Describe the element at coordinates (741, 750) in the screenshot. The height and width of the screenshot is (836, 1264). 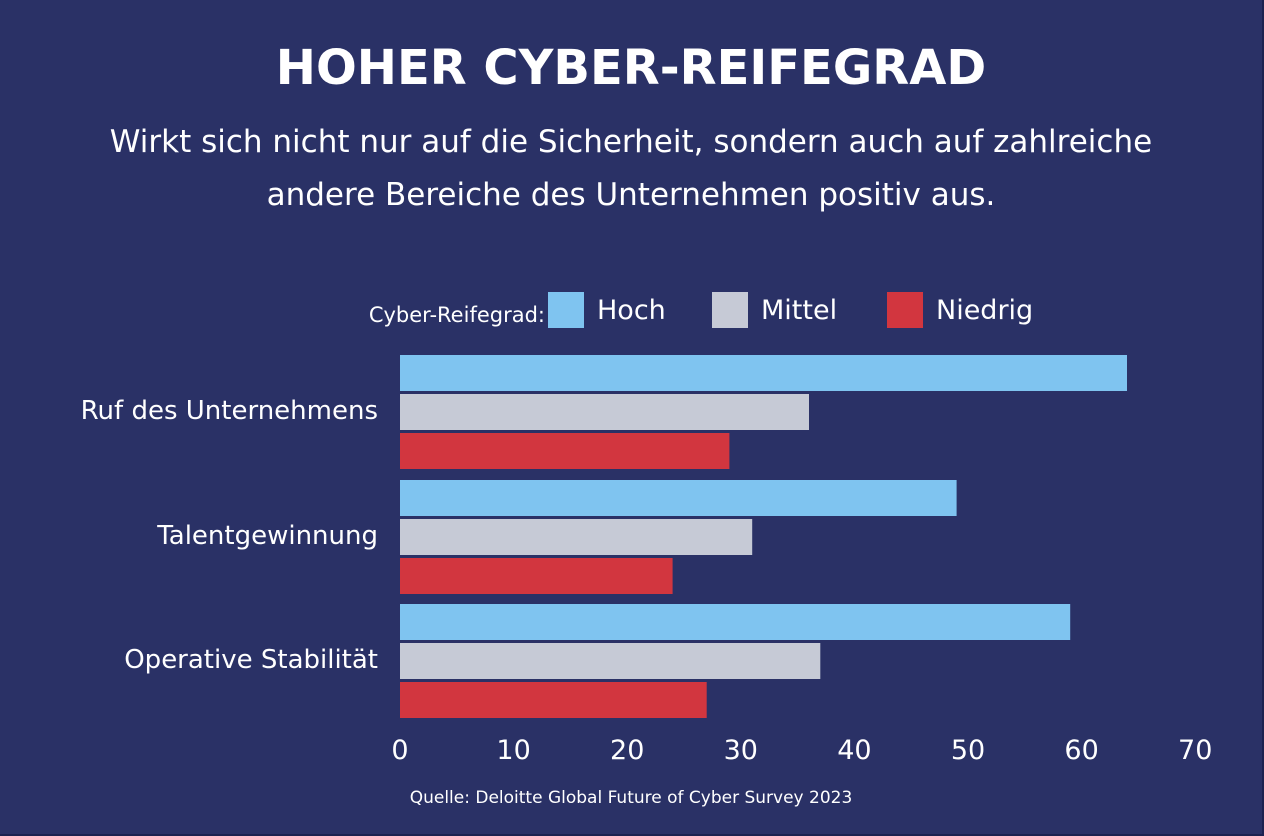
I see `x-tick-label: 30` at that location.